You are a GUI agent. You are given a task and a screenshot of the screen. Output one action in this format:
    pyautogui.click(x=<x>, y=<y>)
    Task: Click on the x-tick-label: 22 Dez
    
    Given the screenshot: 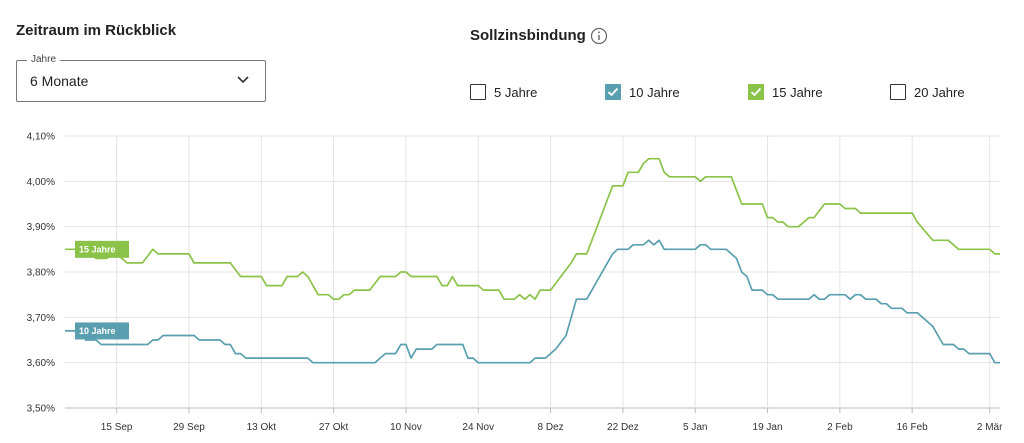 What is the action you would take?
    pyautogui.click(x=623, y=427)
    